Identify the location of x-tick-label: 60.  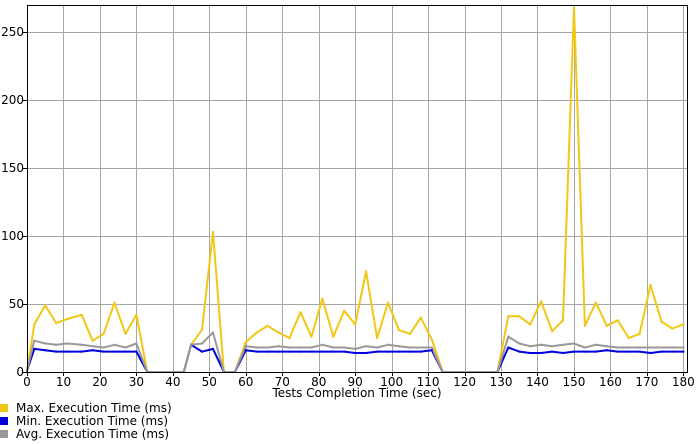
(245, 382).